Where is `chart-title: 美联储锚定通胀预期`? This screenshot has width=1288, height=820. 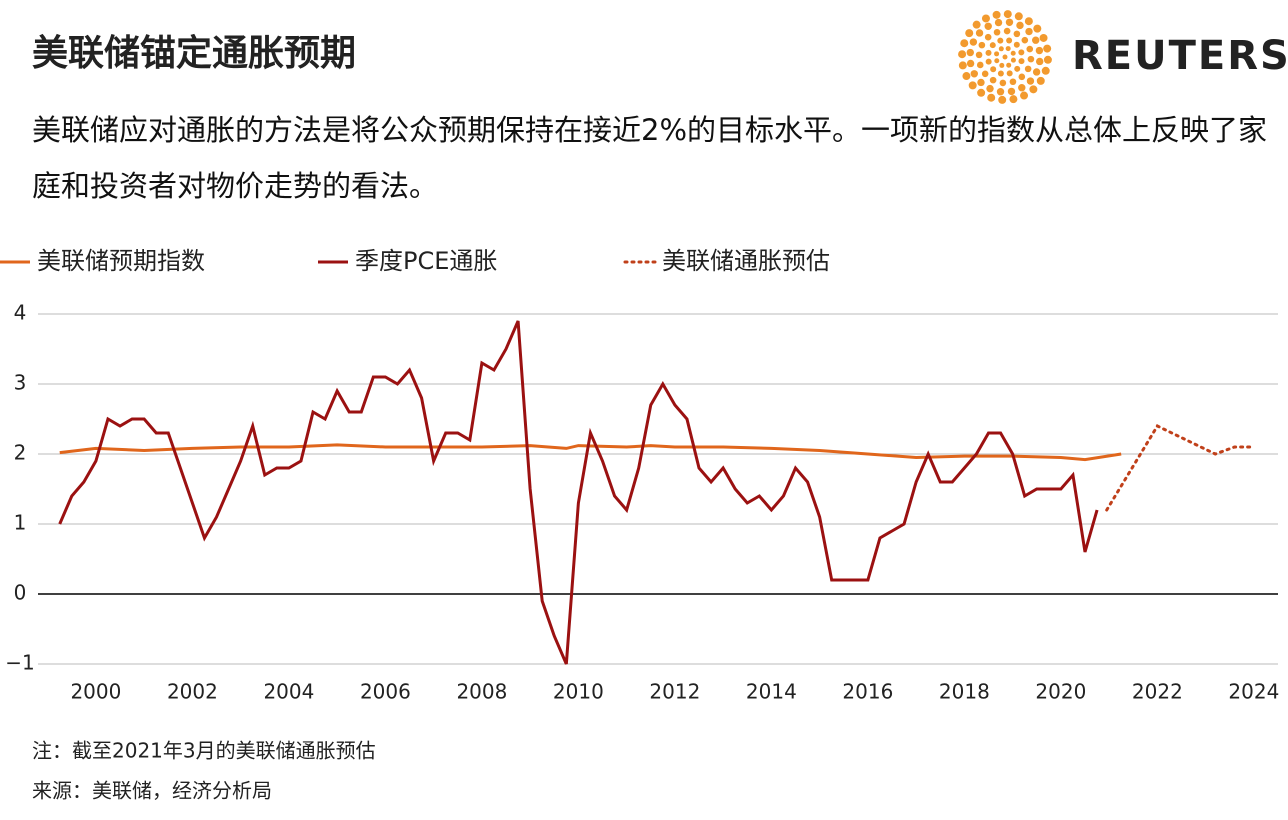 chart-title: 美联储锚定通胀预期 is located at coordinates (194, 53).